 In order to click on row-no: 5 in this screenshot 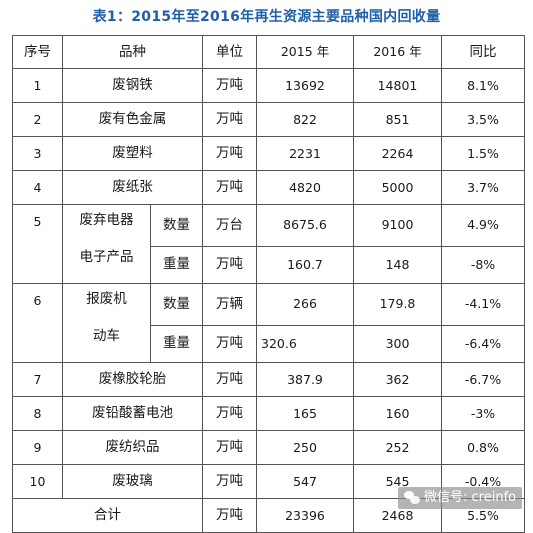, I will do `click(37, 244)`.